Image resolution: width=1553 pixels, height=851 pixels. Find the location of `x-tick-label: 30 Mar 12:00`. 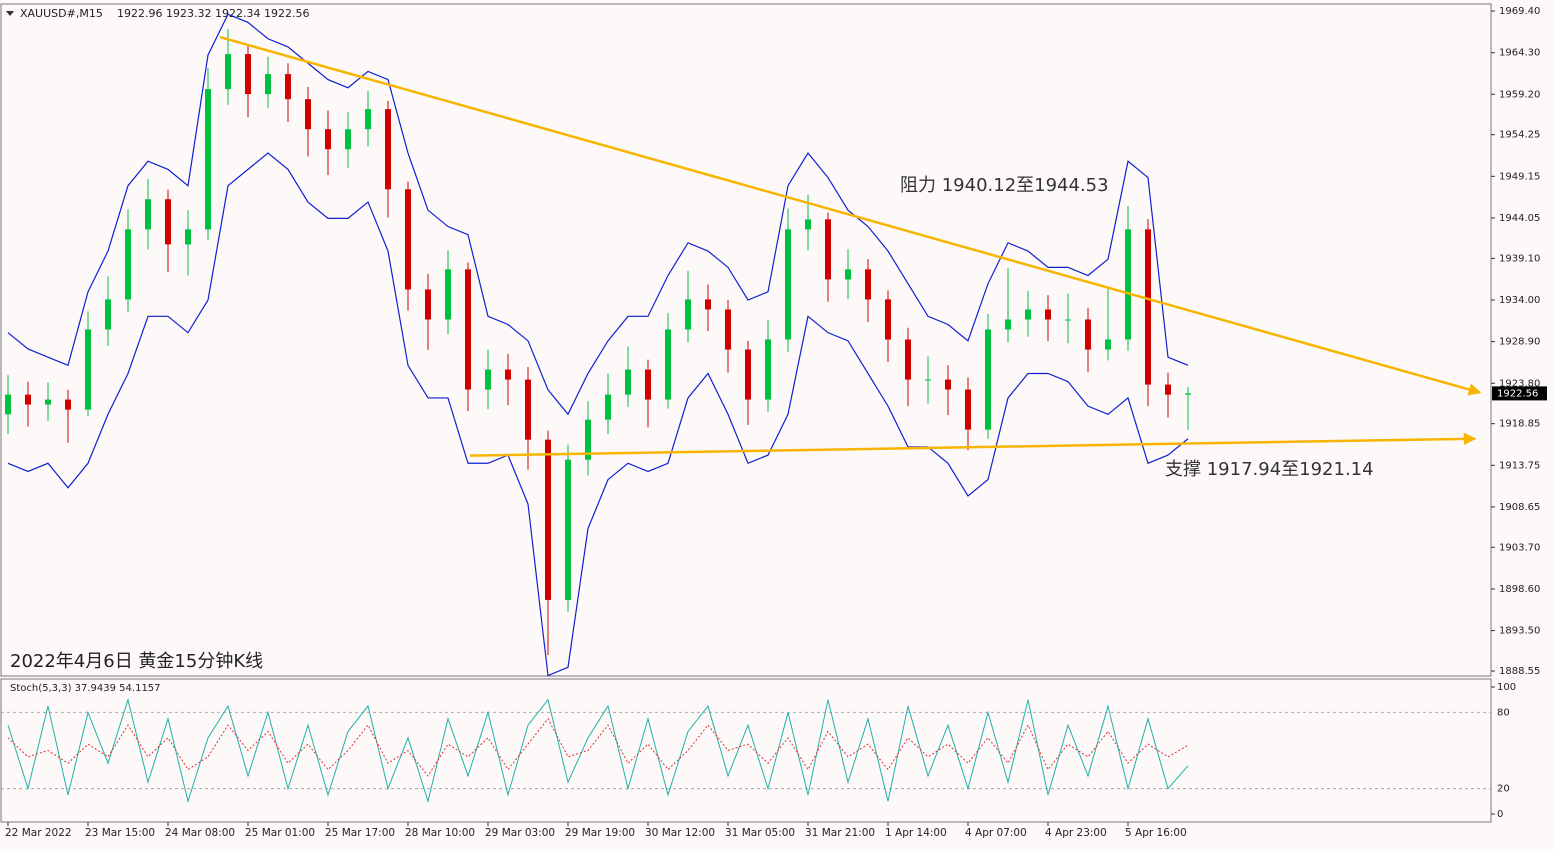

x-tick-label: 30 Mar 12:00 is located at coordinates (680, 833).